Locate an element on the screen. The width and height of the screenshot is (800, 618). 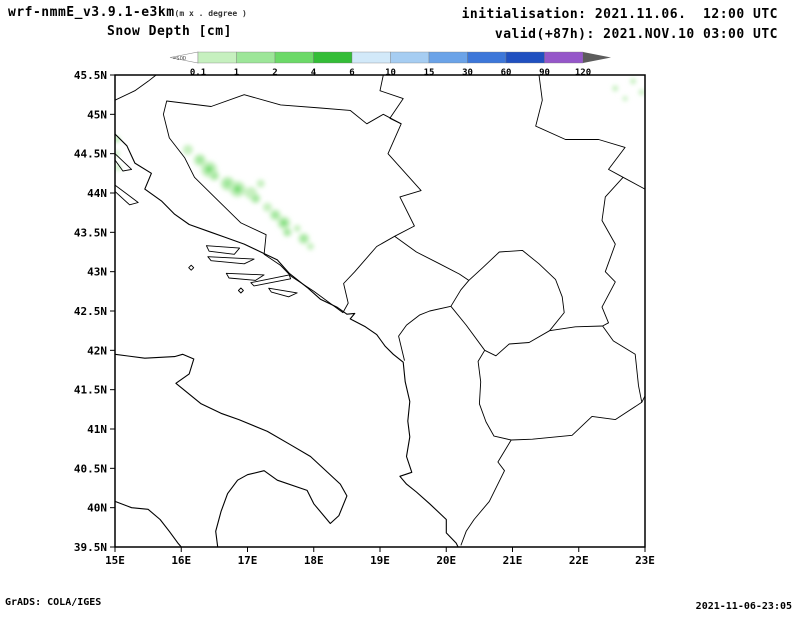
svg-text: 41N is located at coordinates (97, 429).